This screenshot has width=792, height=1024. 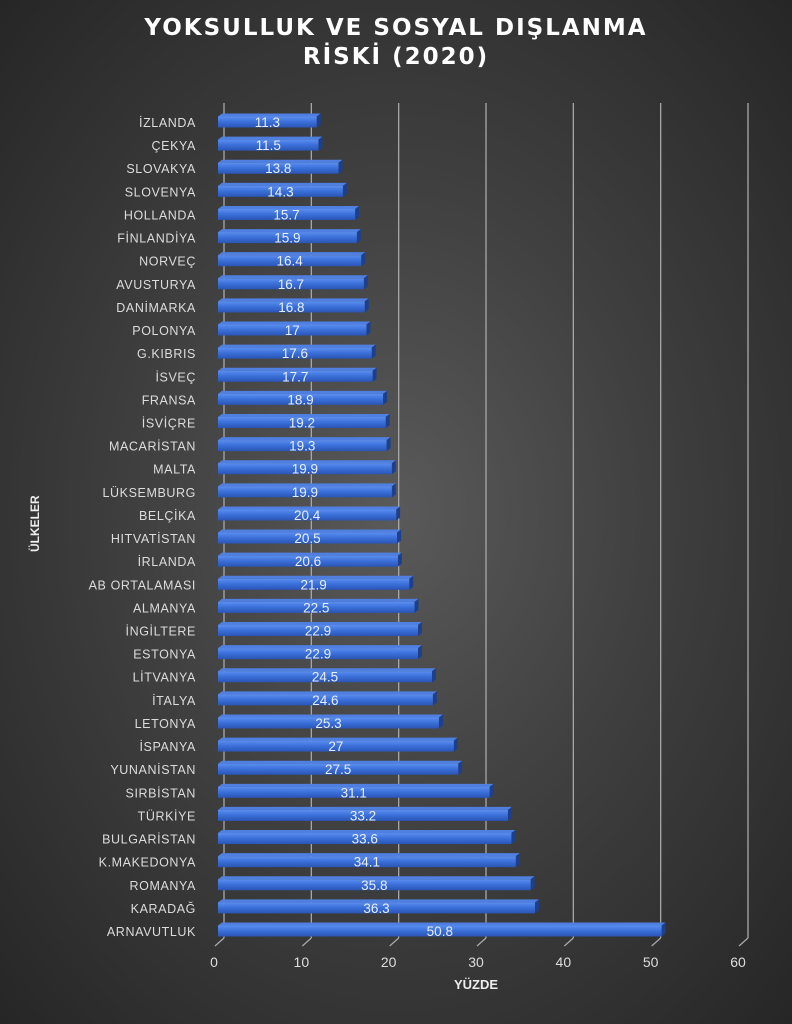 What do you see at coordinates (651, 962) in the screenshot?
I see `x-tick-label: 50` at bounding box center [651, 962].